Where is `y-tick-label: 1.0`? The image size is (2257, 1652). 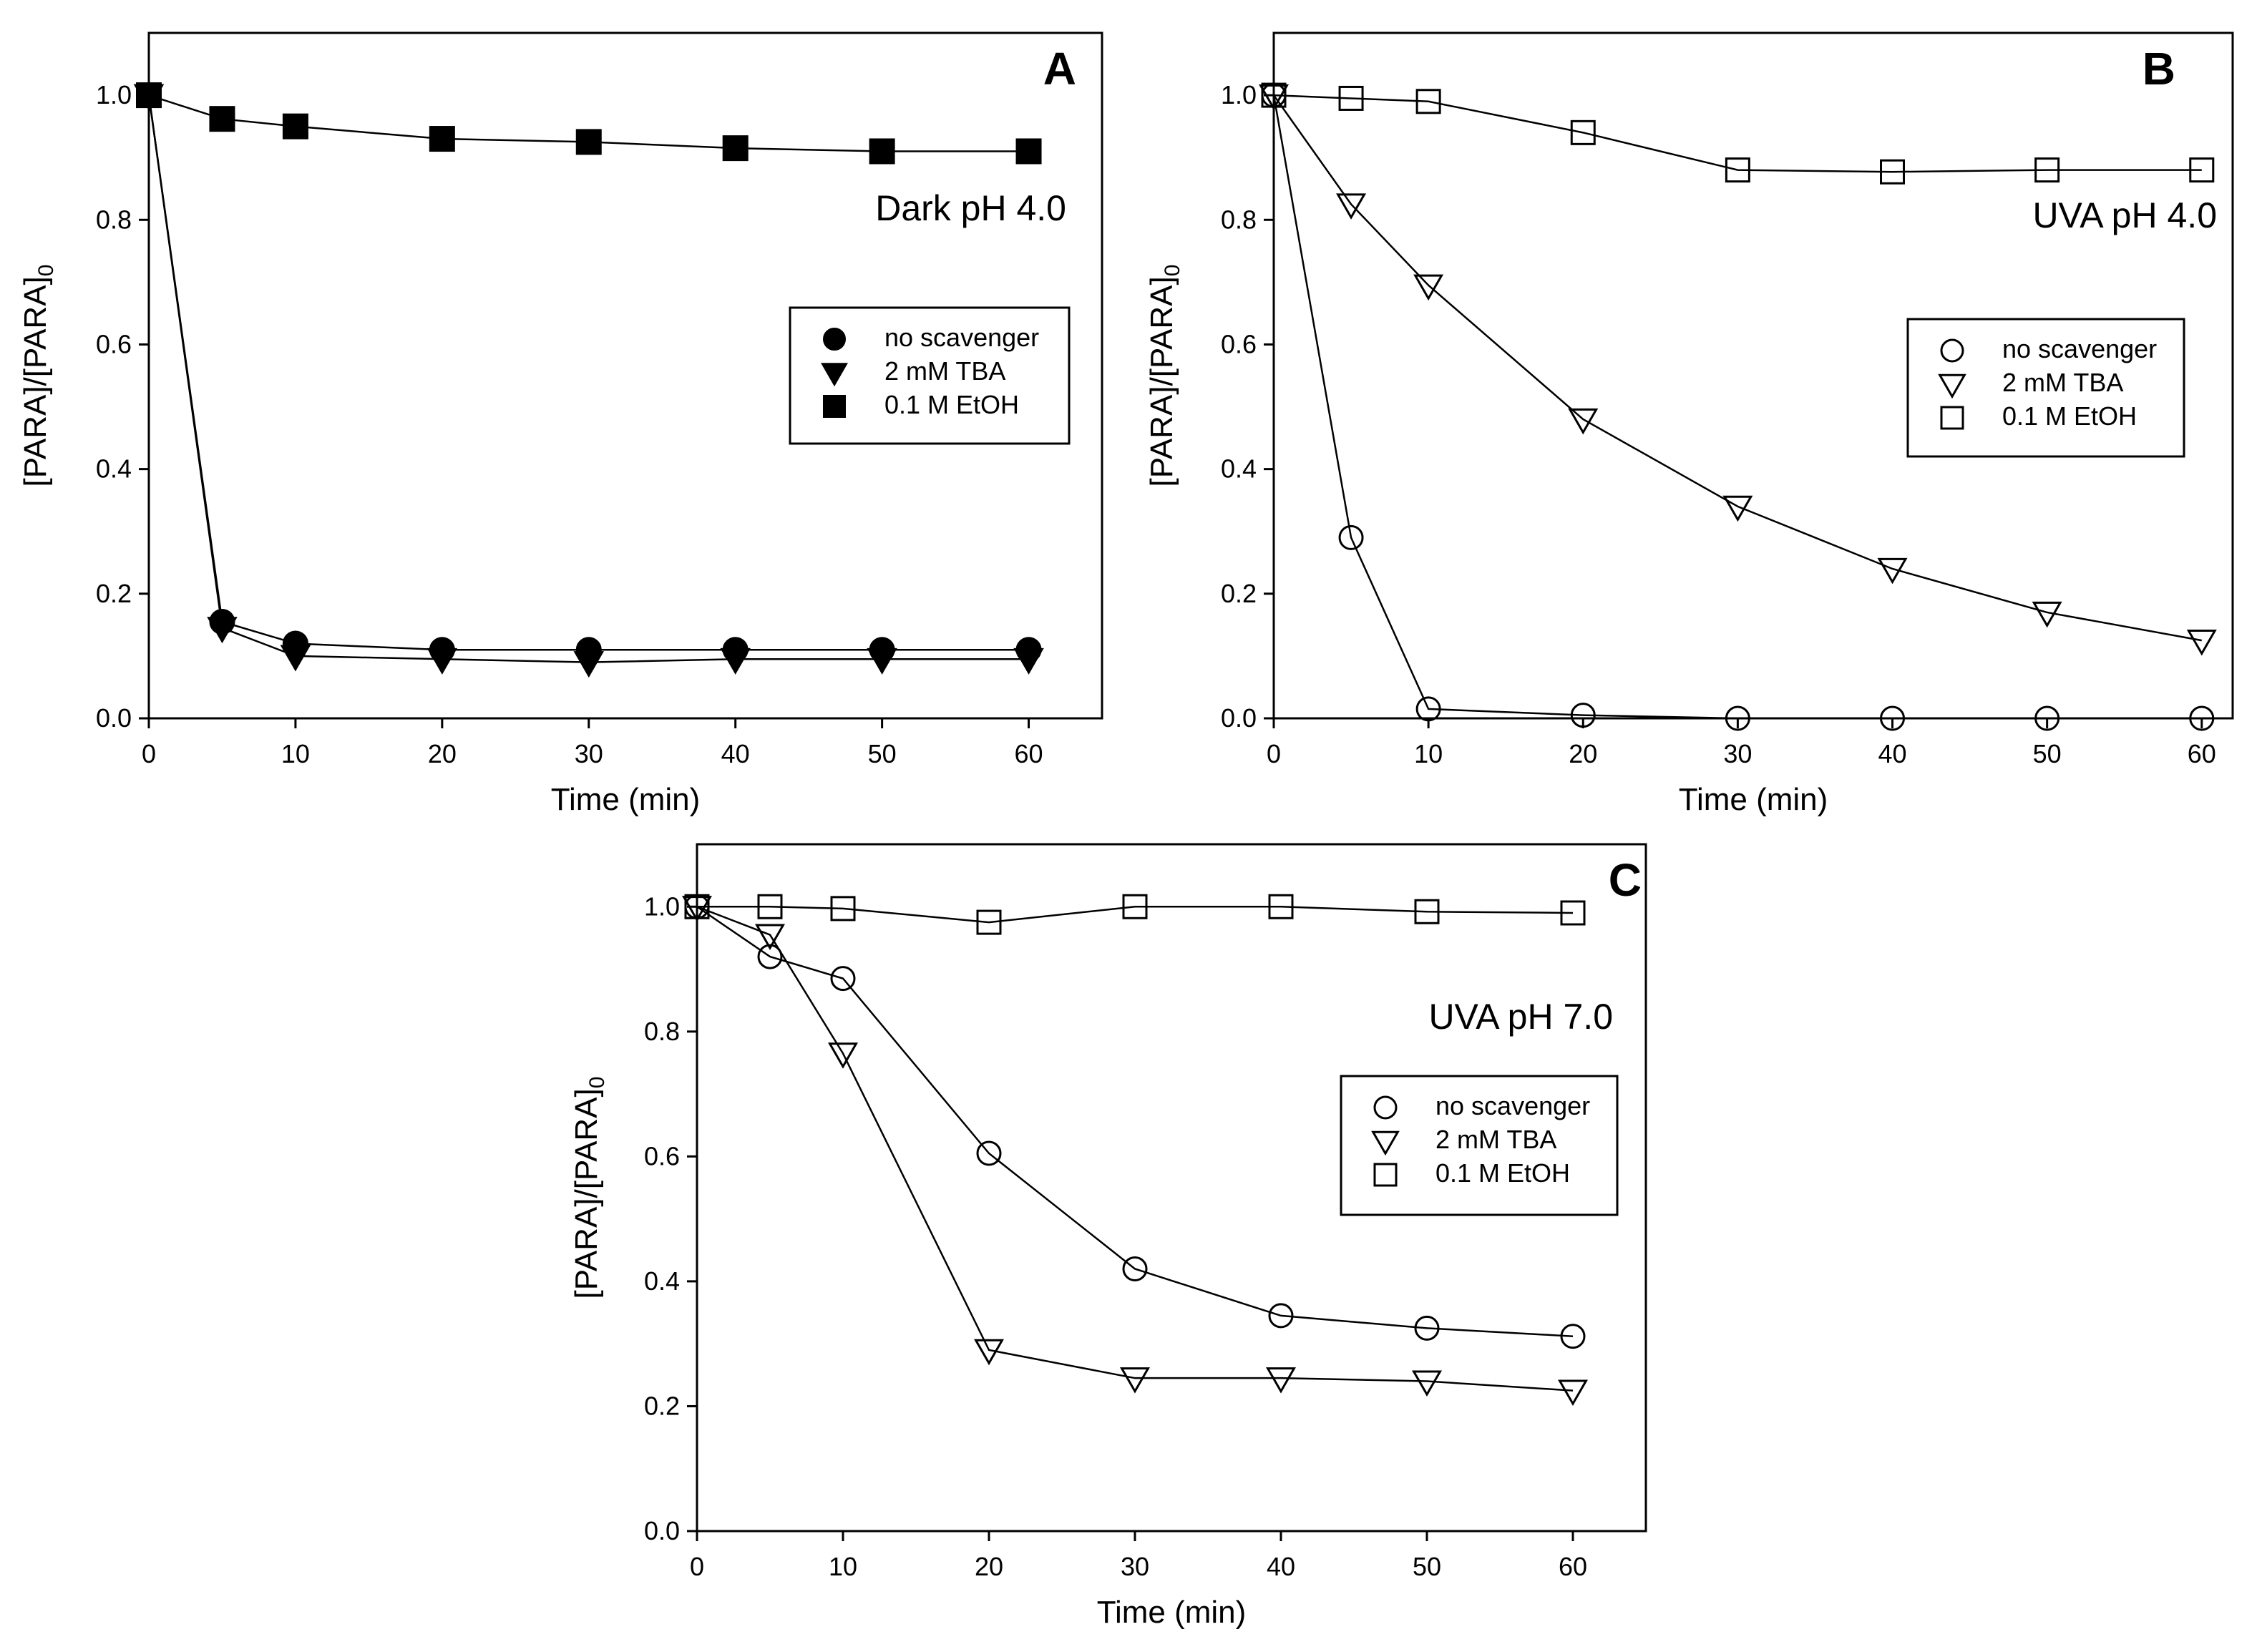 y-tick-label: 1.0 is located at coordinates (662, 906).